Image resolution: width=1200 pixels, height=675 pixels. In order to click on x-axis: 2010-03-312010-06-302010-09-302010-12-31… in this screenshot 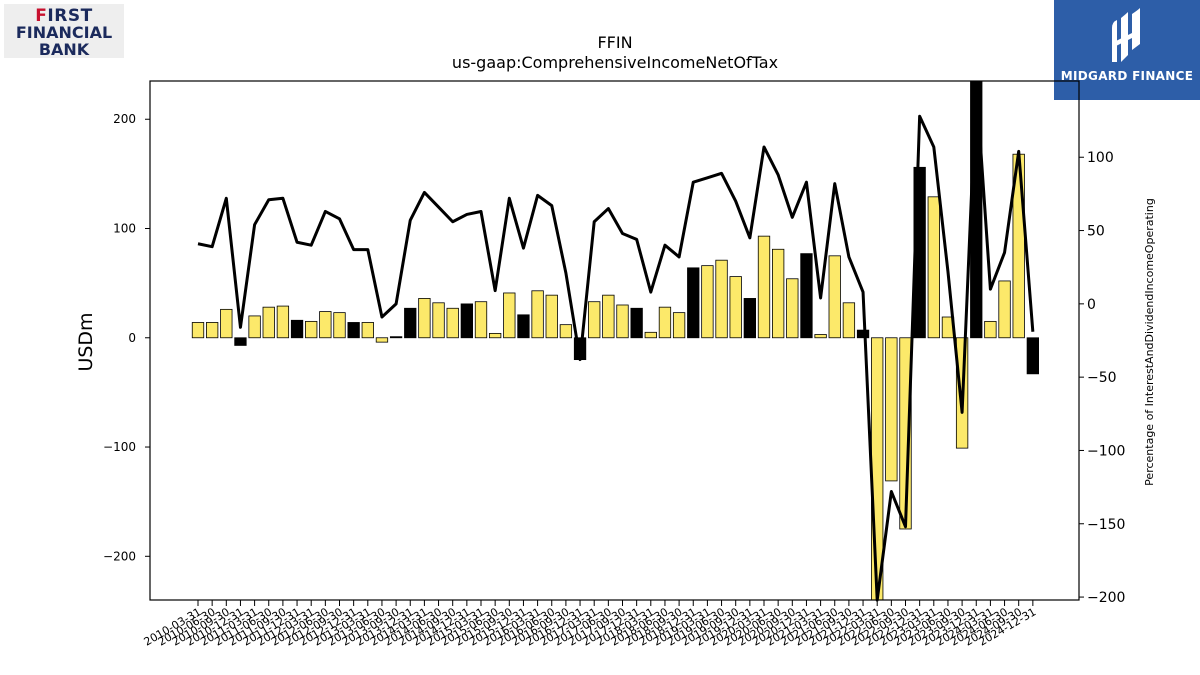, I will do `click(590, 624)`.